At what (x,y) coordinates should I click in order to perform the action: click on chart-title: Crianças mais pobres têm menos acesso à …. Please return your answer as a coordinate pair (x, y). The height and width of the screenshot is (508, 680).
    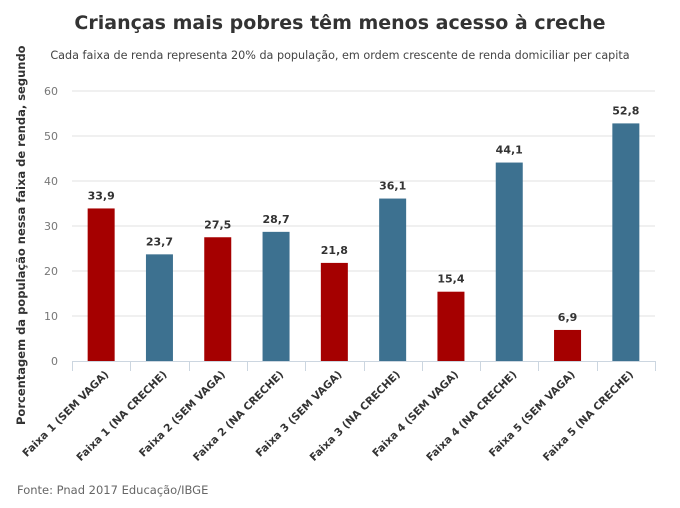
    Looking at the image, I should click on (340, 23).